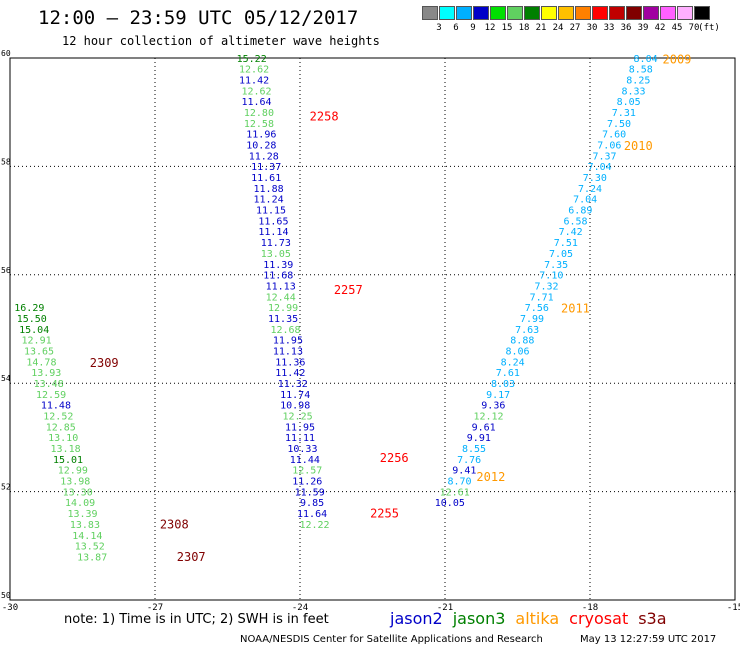  What do you see at coordinates (503, 384) in the screenshot?
I see `wave-height-value: 8.03` at bounding box center [503, 384].